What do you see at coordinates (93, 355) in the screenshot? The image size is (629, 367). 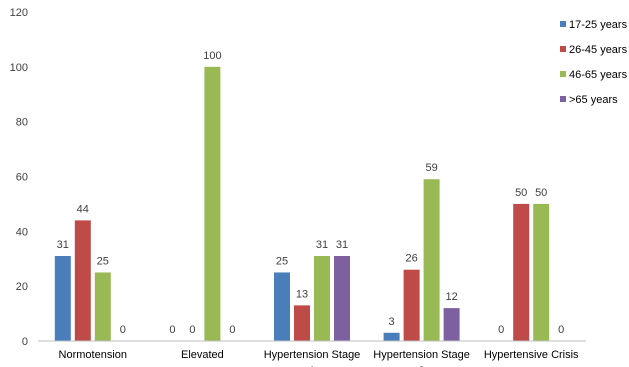 I see `category-label: Normotension` at bounding box center [93, 355].